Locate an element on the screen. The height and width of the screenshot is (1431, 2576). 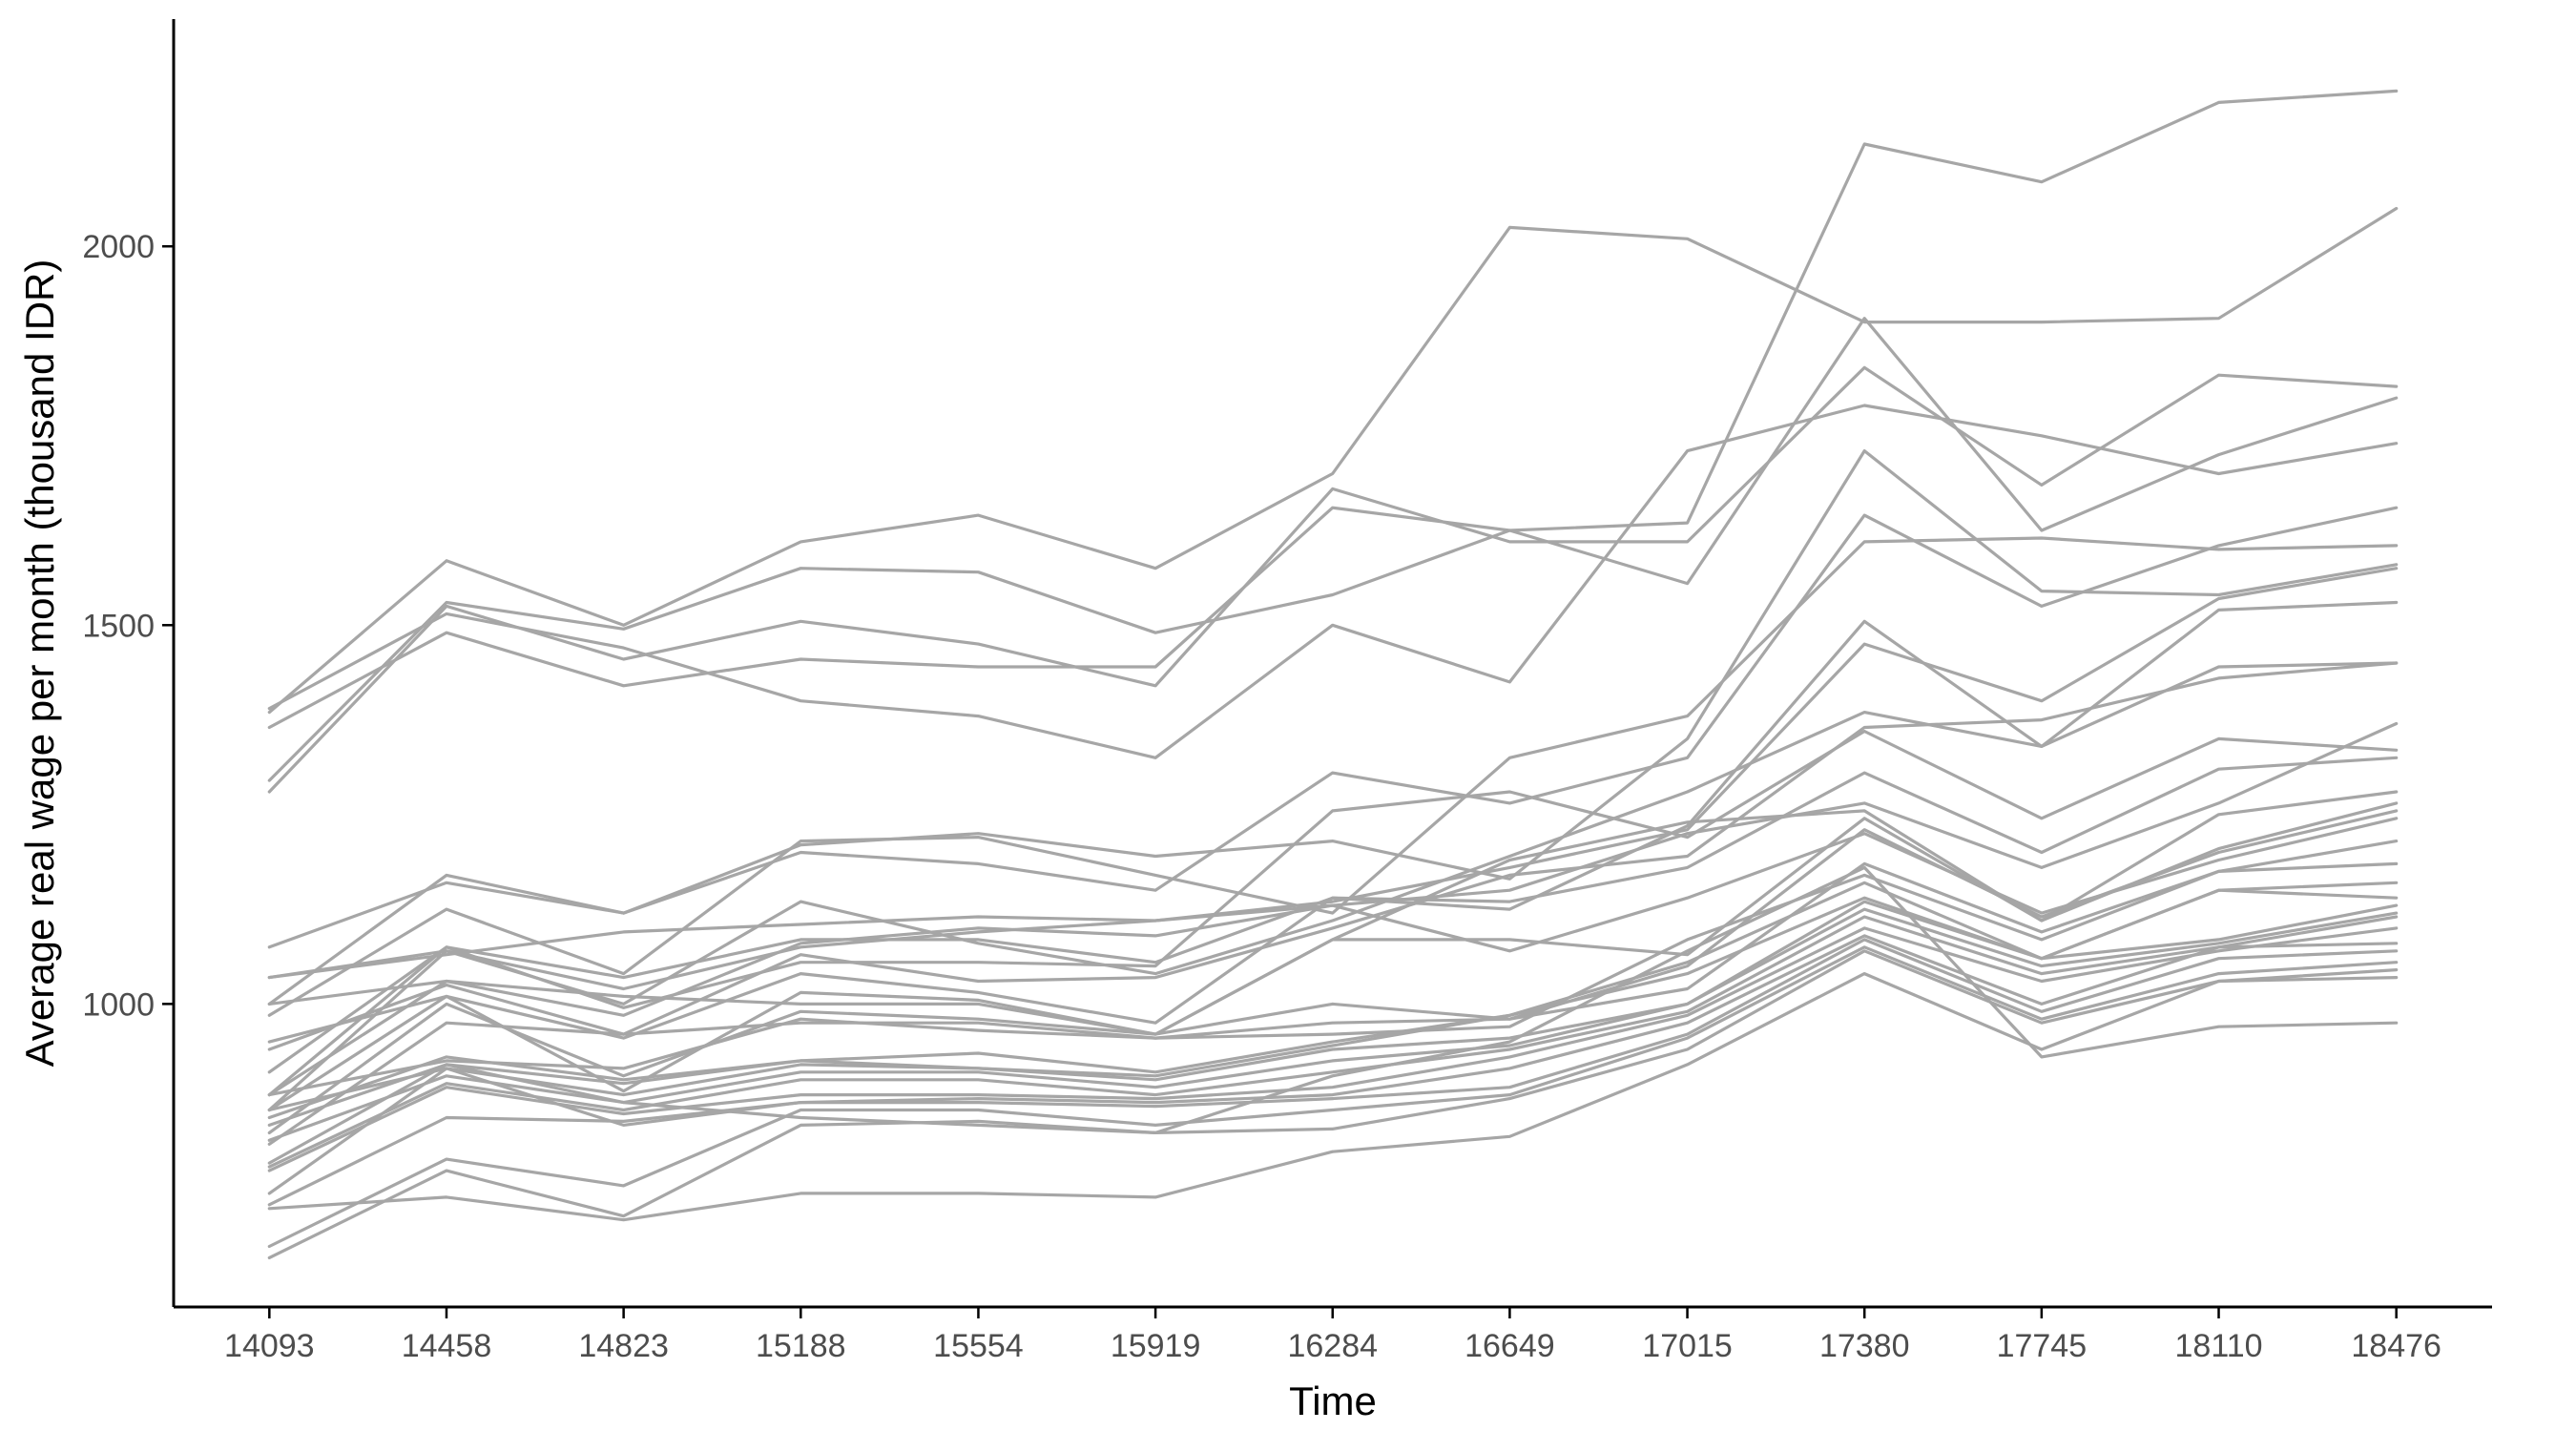
y-axis-ticks: 1000 1500 2000 is located at coordinates (128, 626).